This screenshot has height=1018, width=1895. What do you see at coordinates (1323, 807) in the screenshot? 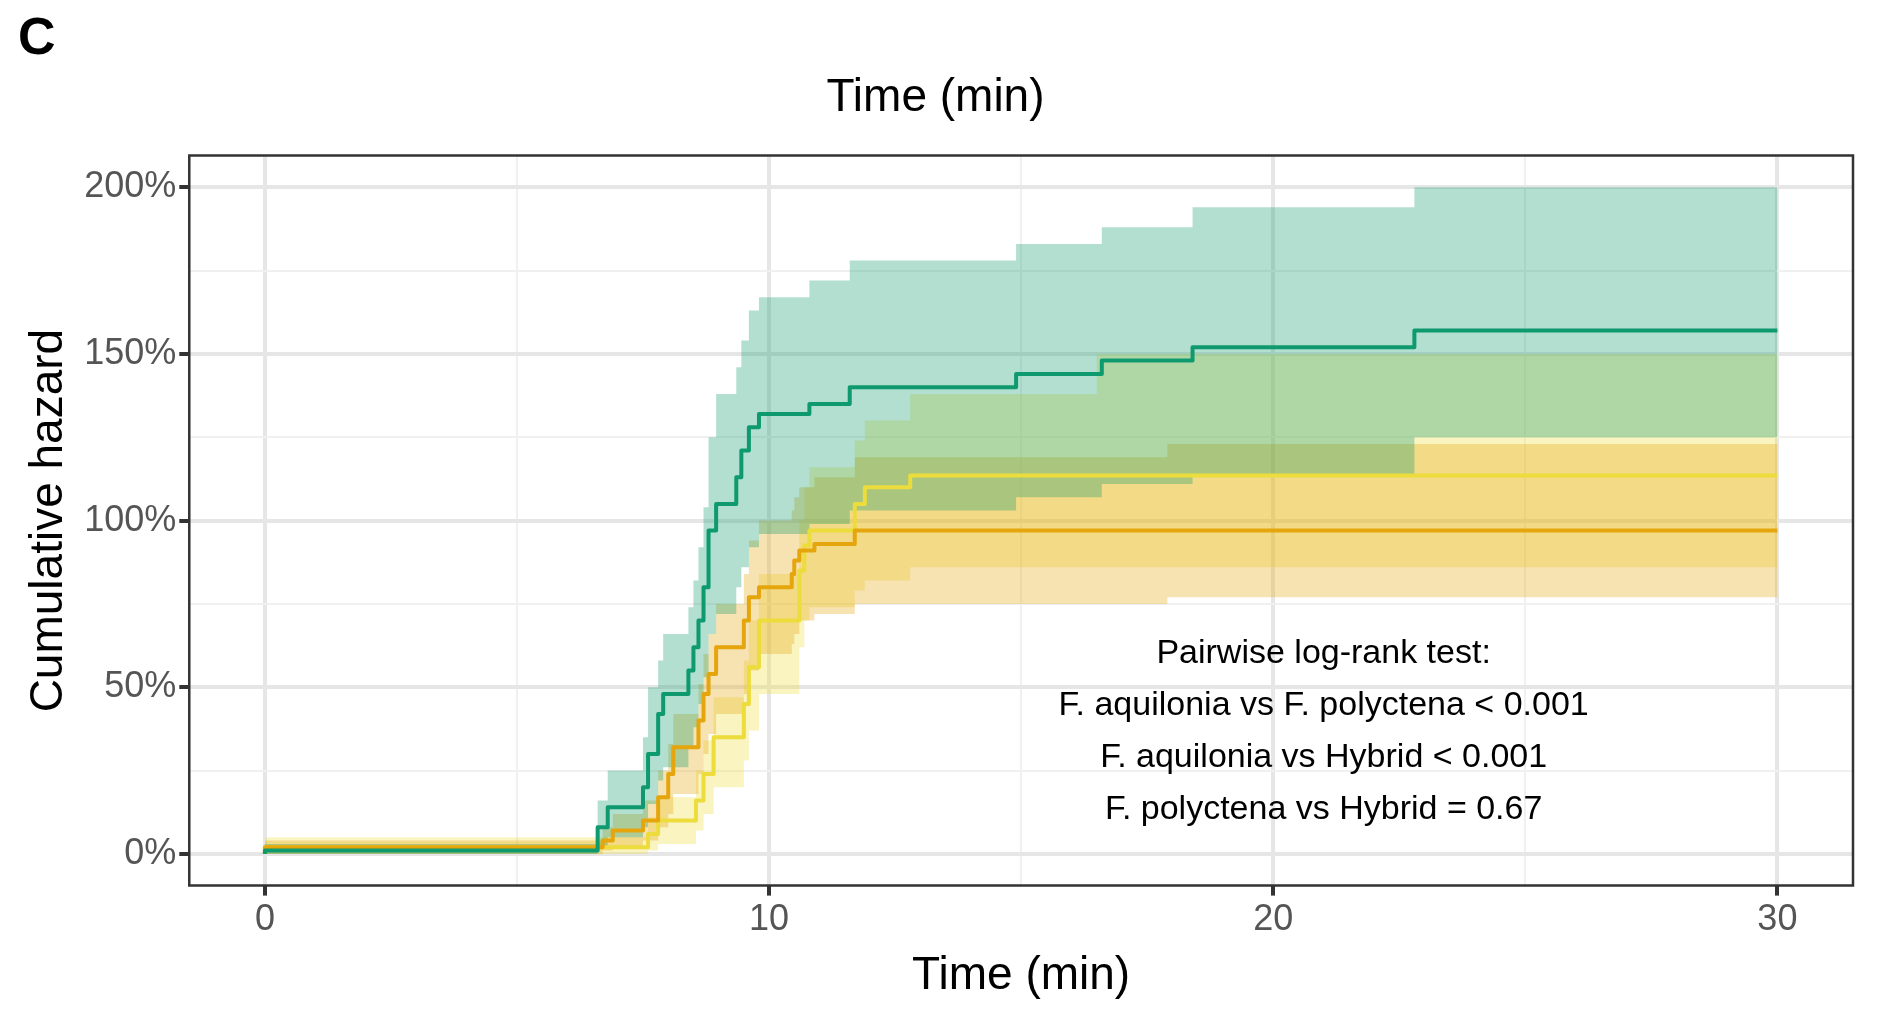
I see `annotation: F. polyctena vs Hybrid = 0.67` at bounding box center [1323, 807].